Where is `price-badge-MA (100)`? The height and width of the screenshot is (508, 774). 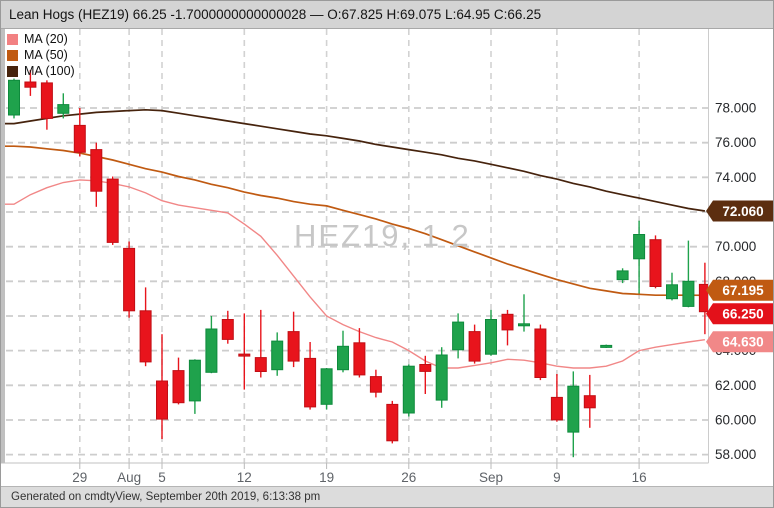 price-badge-MA (100) is located at coordinates (739, 211).